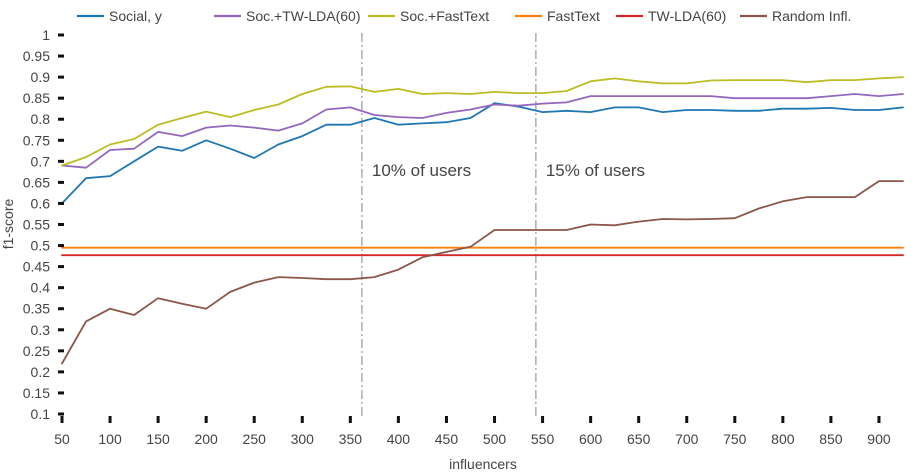 The image size is (919, 474). Describe the element at coordinates (158, 439) in the screenshot. I see `x-tick-label: 150` at that location.